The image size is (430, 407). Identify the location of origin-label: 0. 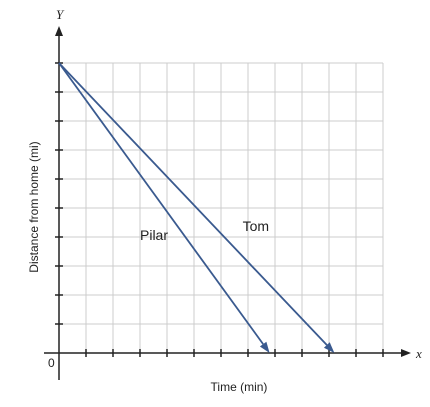
(51, 363).